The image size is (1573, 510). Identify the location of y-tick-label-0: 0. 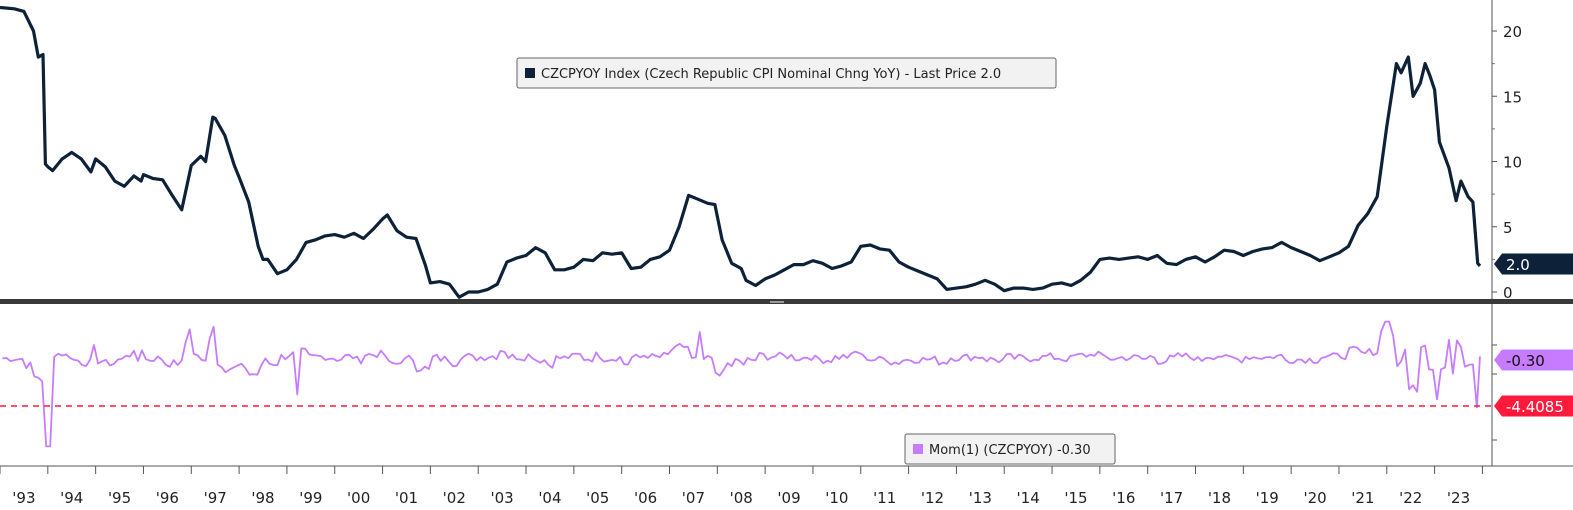
(1508, 293).